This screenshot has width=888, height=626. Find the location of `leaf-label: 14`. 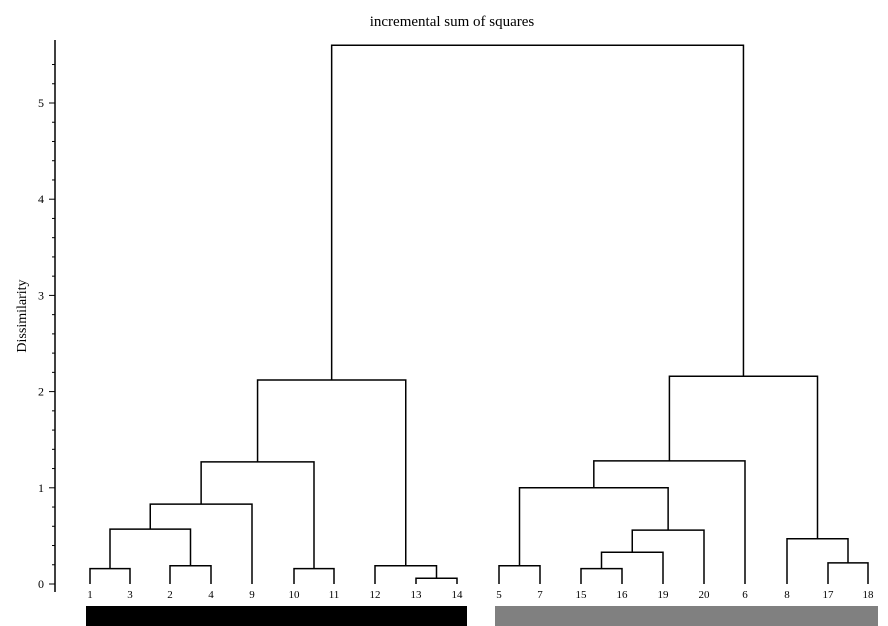

leaf-label: 14 is located at coordinates (458, 595).